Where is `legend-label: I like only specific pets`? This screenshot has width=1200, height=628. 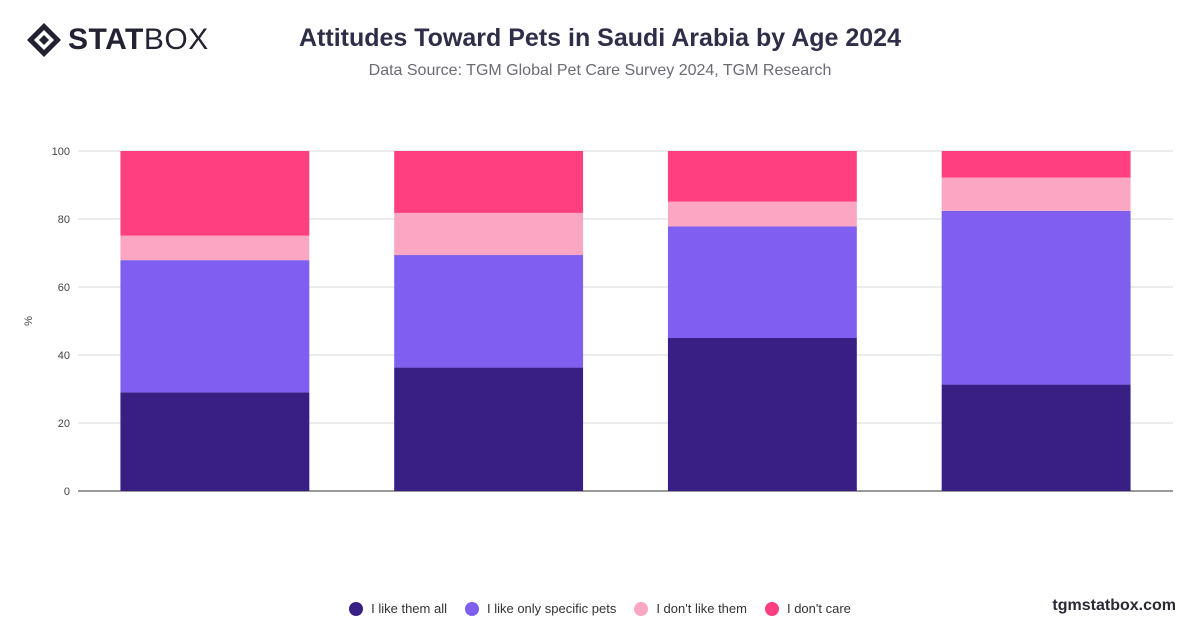 legend-label: I like only specific pets is located at coordinates (551, 608).